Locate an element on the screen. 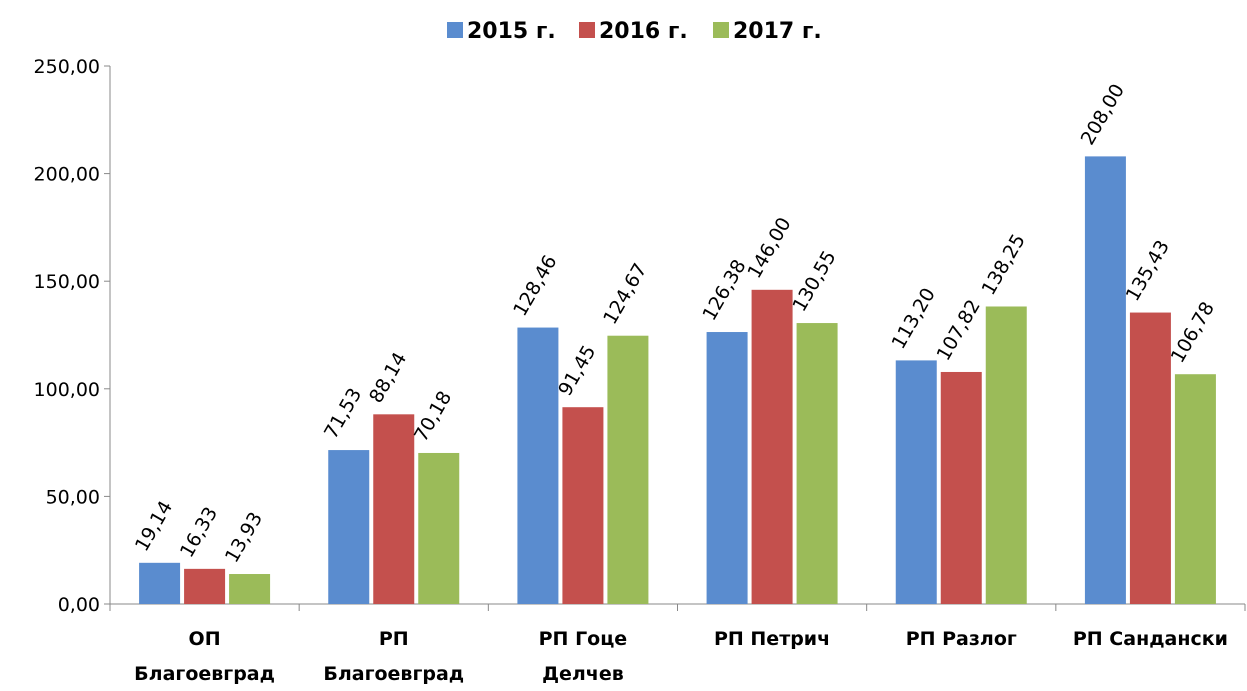  x-tick-label: Делчев is located at coordinates (583, 674).